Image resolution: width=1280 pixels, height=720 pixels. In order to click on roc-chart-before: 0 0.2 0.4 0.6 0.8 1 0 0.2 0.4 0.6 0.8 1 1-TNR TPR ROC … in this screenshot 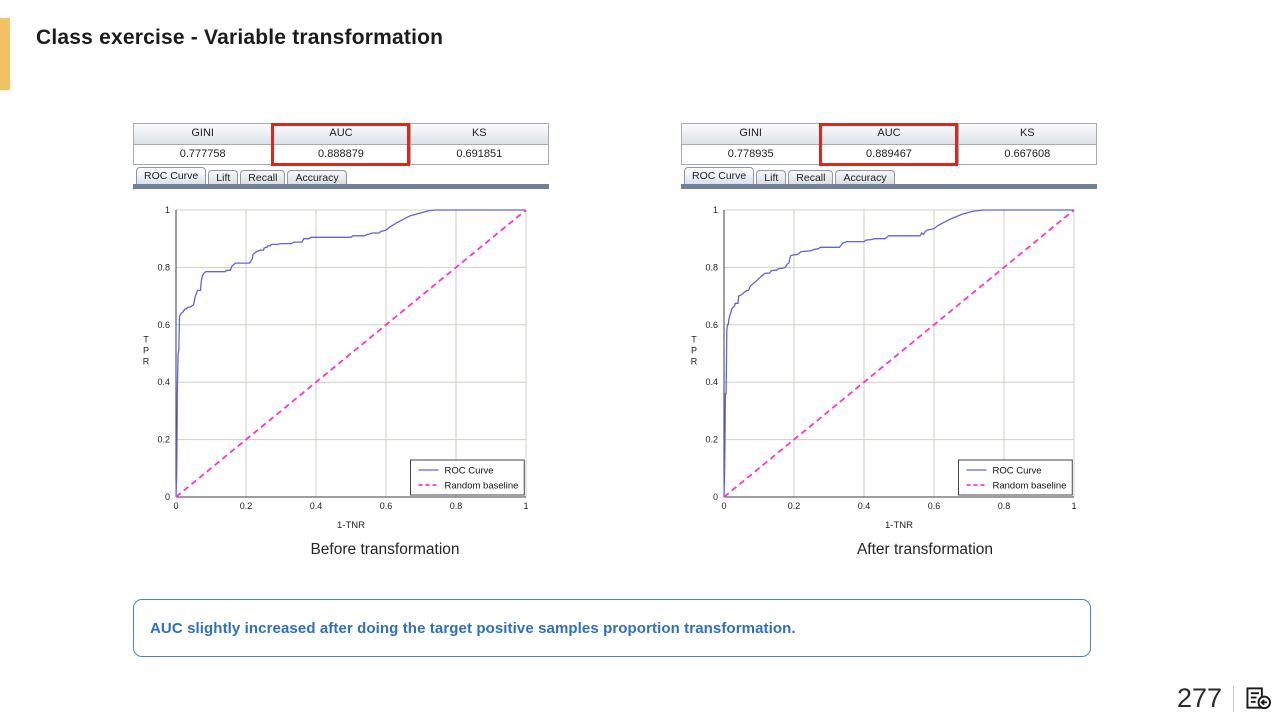, I will do `click(336, 368)`.